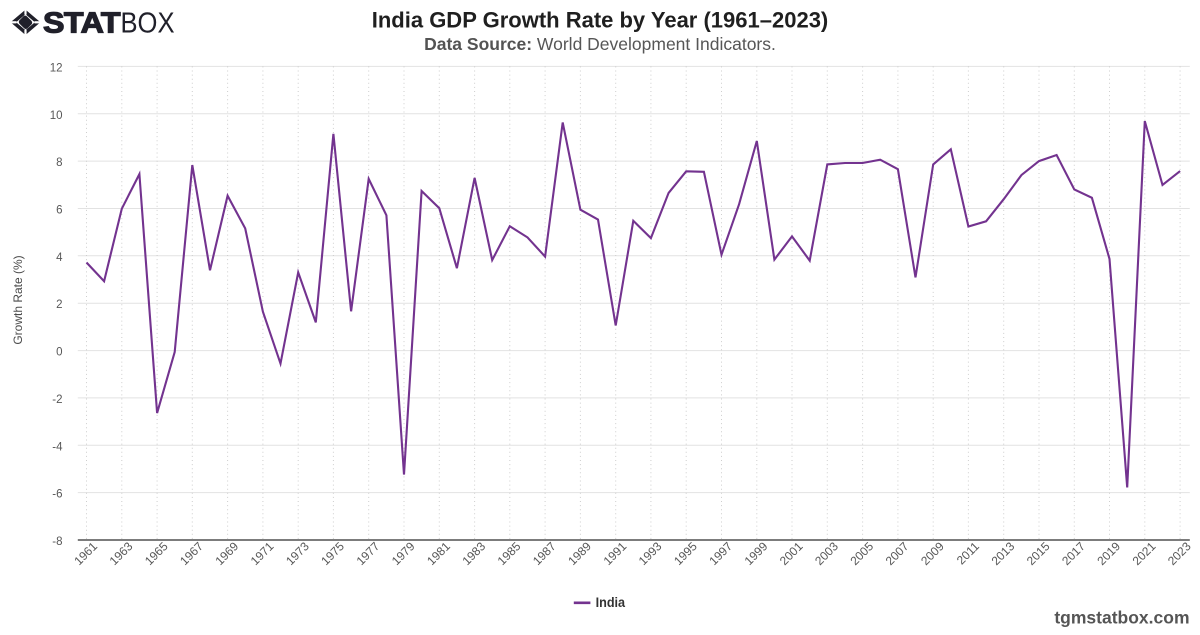 The height and width of the screenshot is (635, 1200). Describe the element at coordinates (56, 116) in the screenshot. I see `svg-text: 10` at that location.